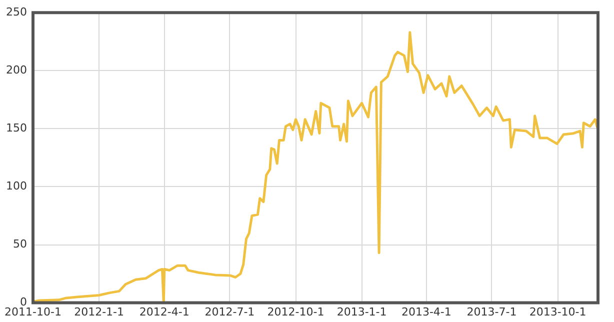  Describe the element at coordinates (16, 186) in the screenshot. I see `y-tick-label: 100` at that location.